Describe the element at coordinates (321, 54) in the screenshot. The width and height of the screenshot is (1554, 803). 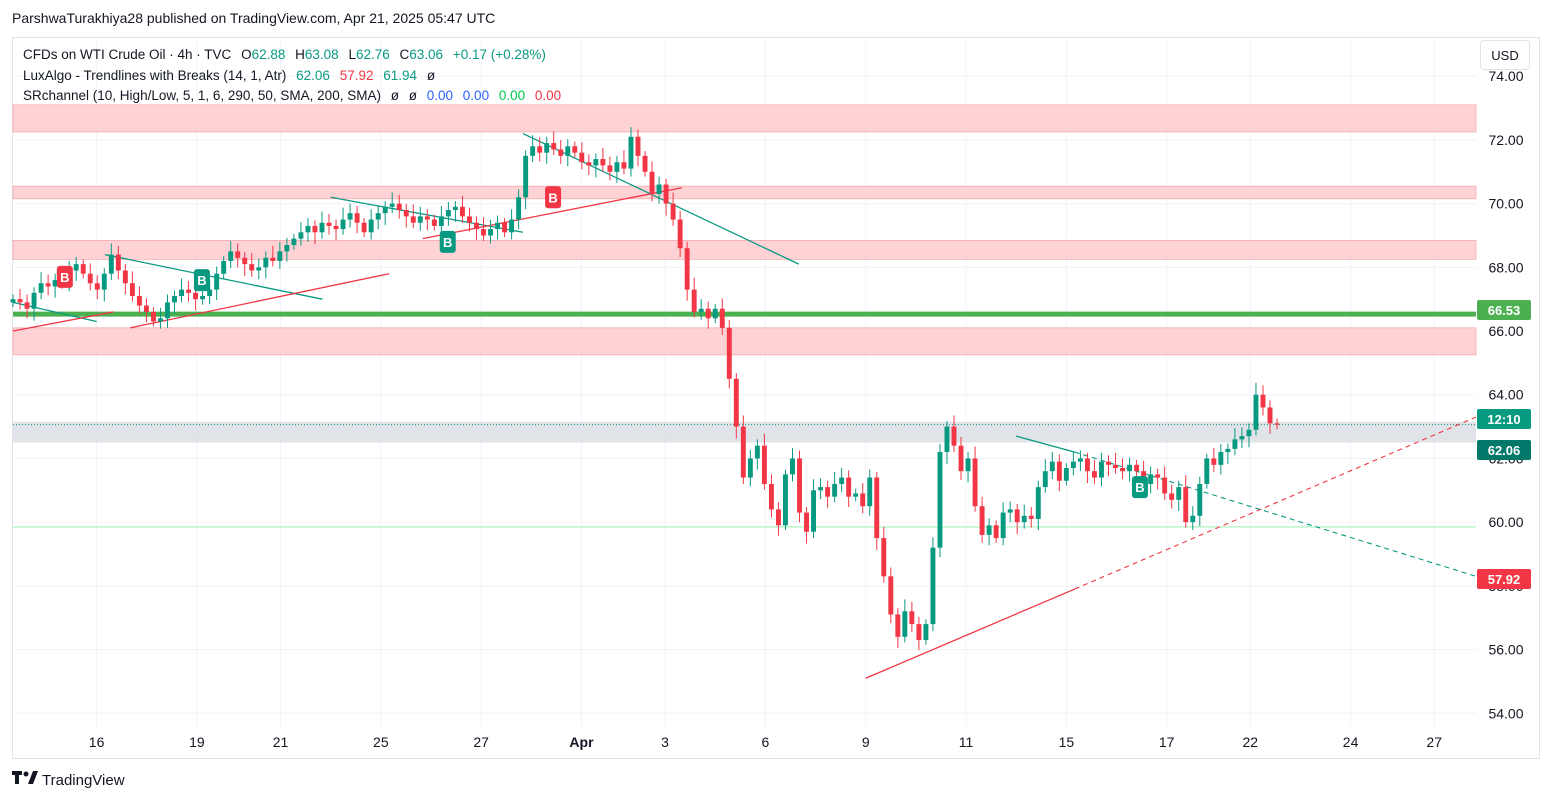
I see `high-value: 63.08` at that location.